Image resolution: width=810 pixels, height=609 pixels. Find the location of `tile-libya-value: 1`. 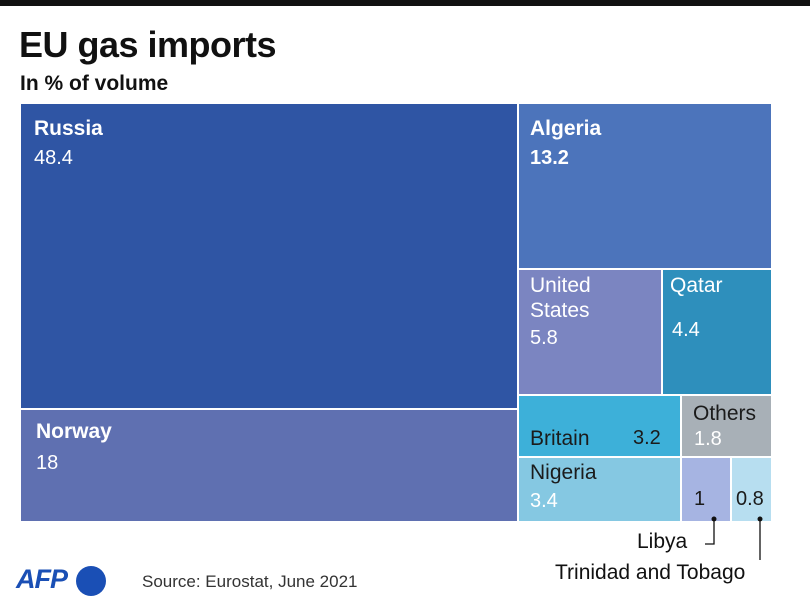

tile-libya-value: 1 is located at coordinates (700, 499).